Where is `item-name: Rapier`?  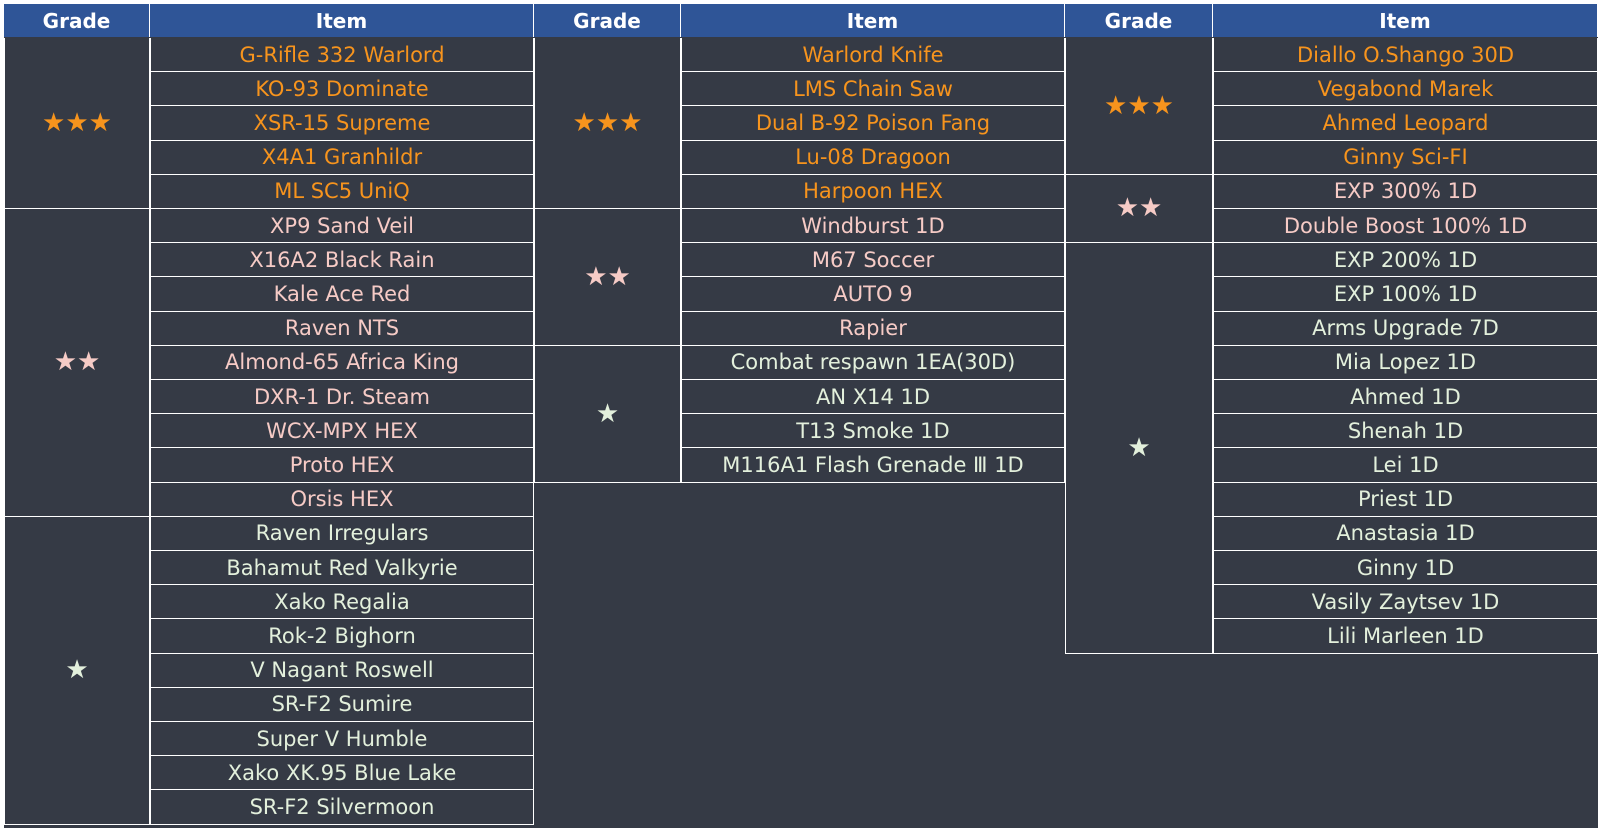 item-name: Rapier is located at coordinates (873, 328).